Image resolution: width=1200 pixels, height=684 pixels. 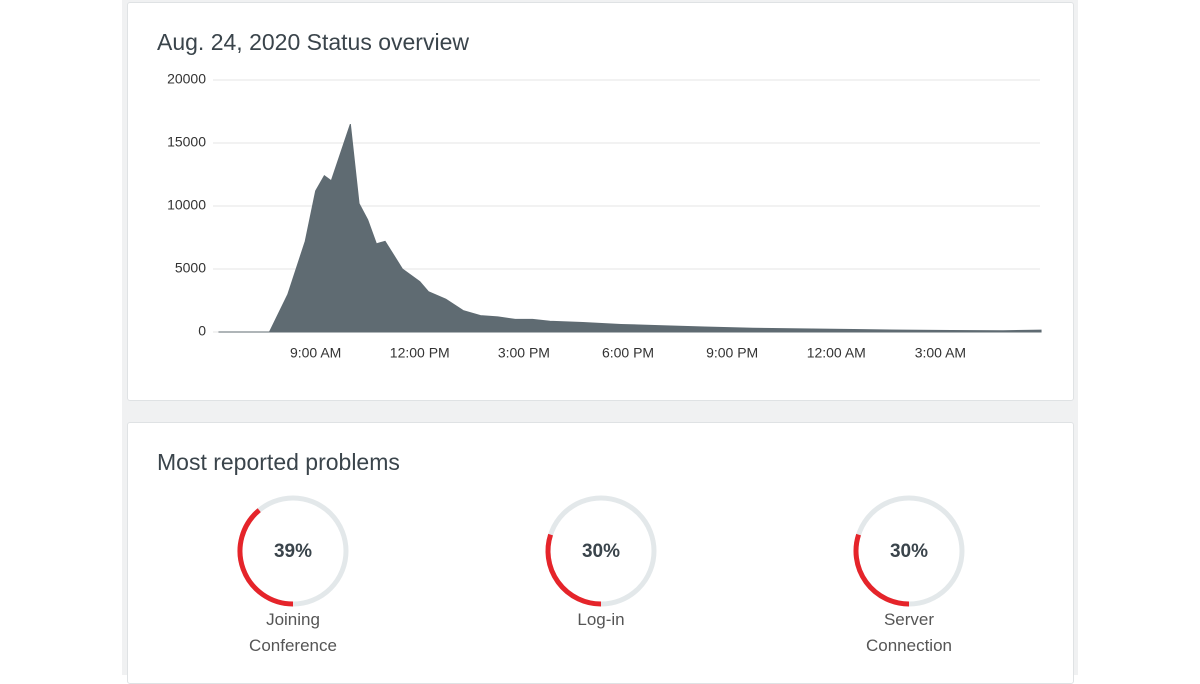 What do you see at coordinates (190, 268) in the screenshot?
I see `y-tick-label: 5000` at bounding box center [190, 268].